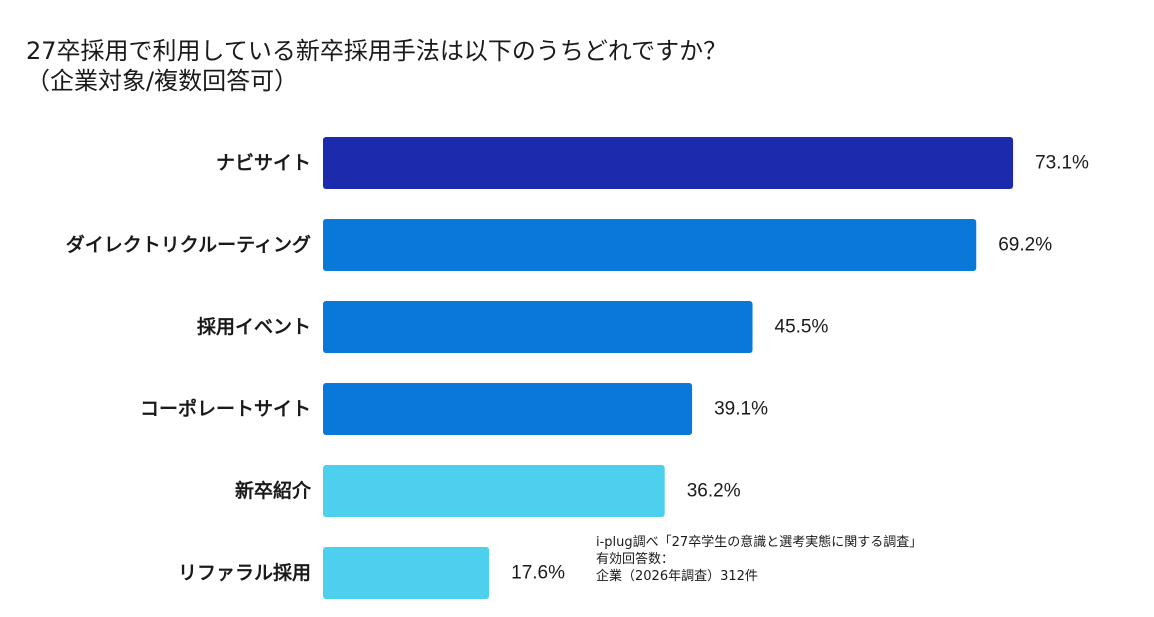  What do you see at coordinates (244, 573) in the screenshot?
I see `category-label: リファラル採用` at bounding box center [244, 573].